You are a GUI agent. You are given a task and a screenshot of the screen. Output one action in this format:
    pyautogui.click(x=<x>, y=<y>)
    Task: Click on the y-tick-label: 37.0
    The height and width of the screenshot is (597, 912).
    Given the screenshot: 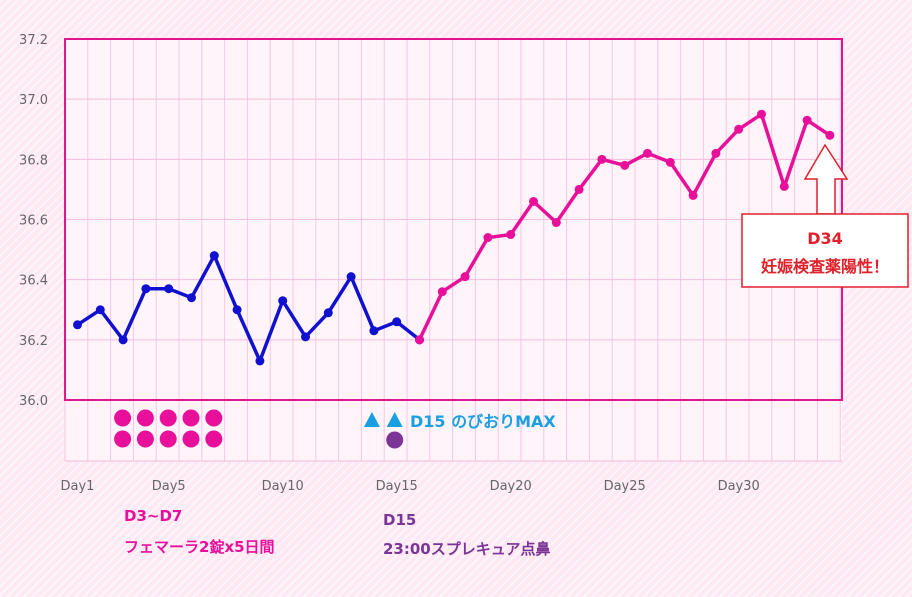 What is the action you would take?
    pyautogui.click(x=33, y=100)
    